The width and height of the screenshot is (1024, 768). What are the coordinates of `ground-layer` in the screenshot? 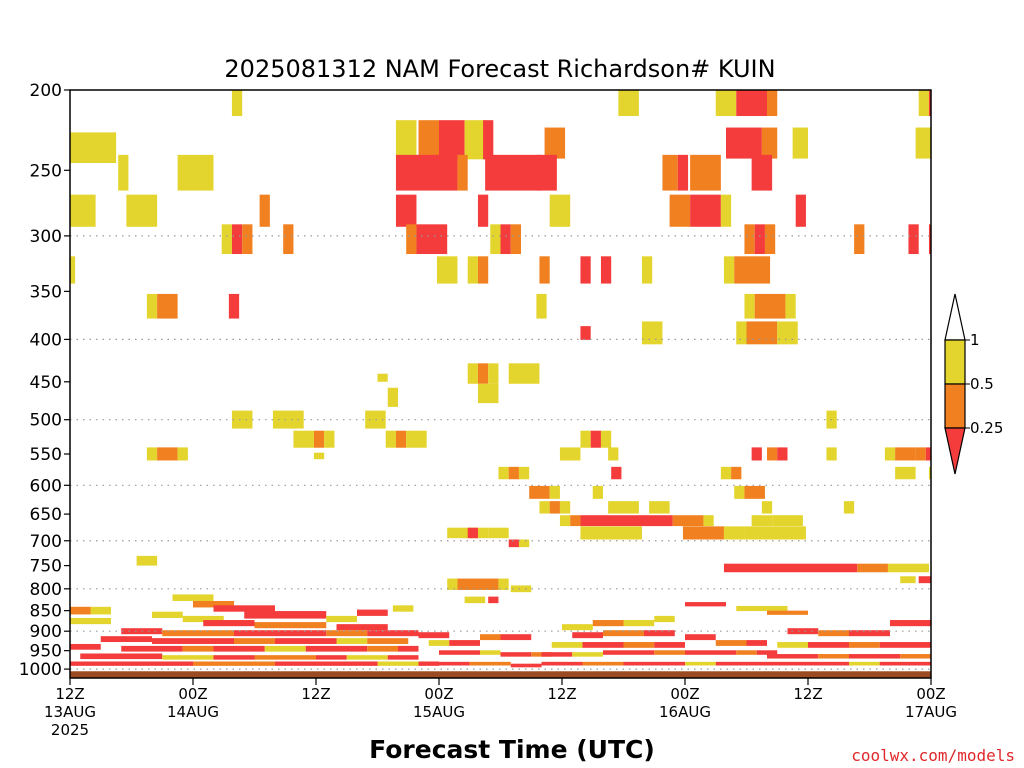 It's located at (500, 674).